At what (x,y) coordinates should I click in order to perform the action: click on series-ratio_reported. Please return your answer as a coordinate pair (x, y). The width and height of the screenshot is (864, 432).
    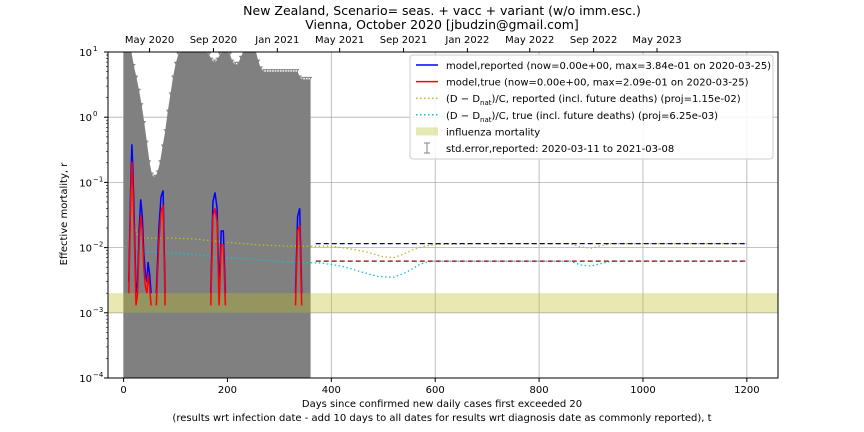
    Looking at the image, I should click on (439, 230).